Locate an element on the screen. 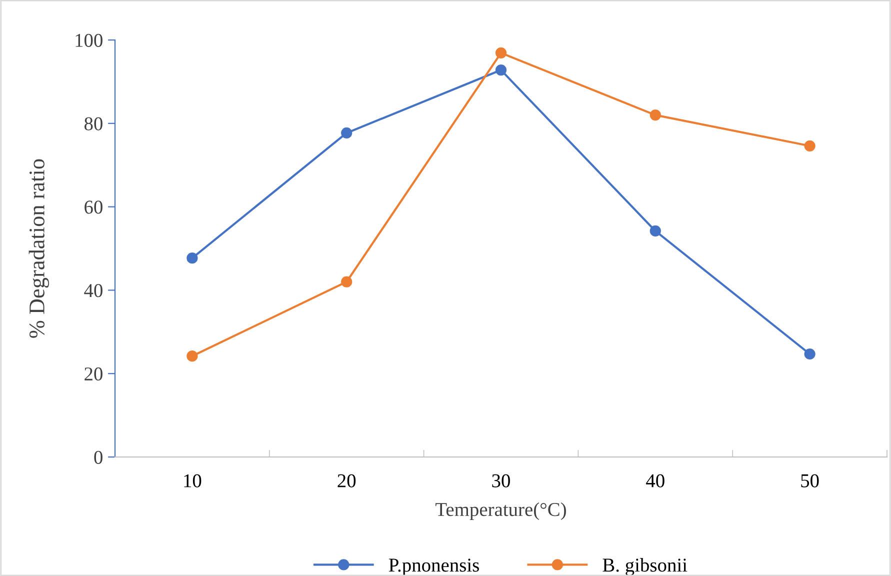  legend-label: P.pnonensis is located at coordinates (433, 567).